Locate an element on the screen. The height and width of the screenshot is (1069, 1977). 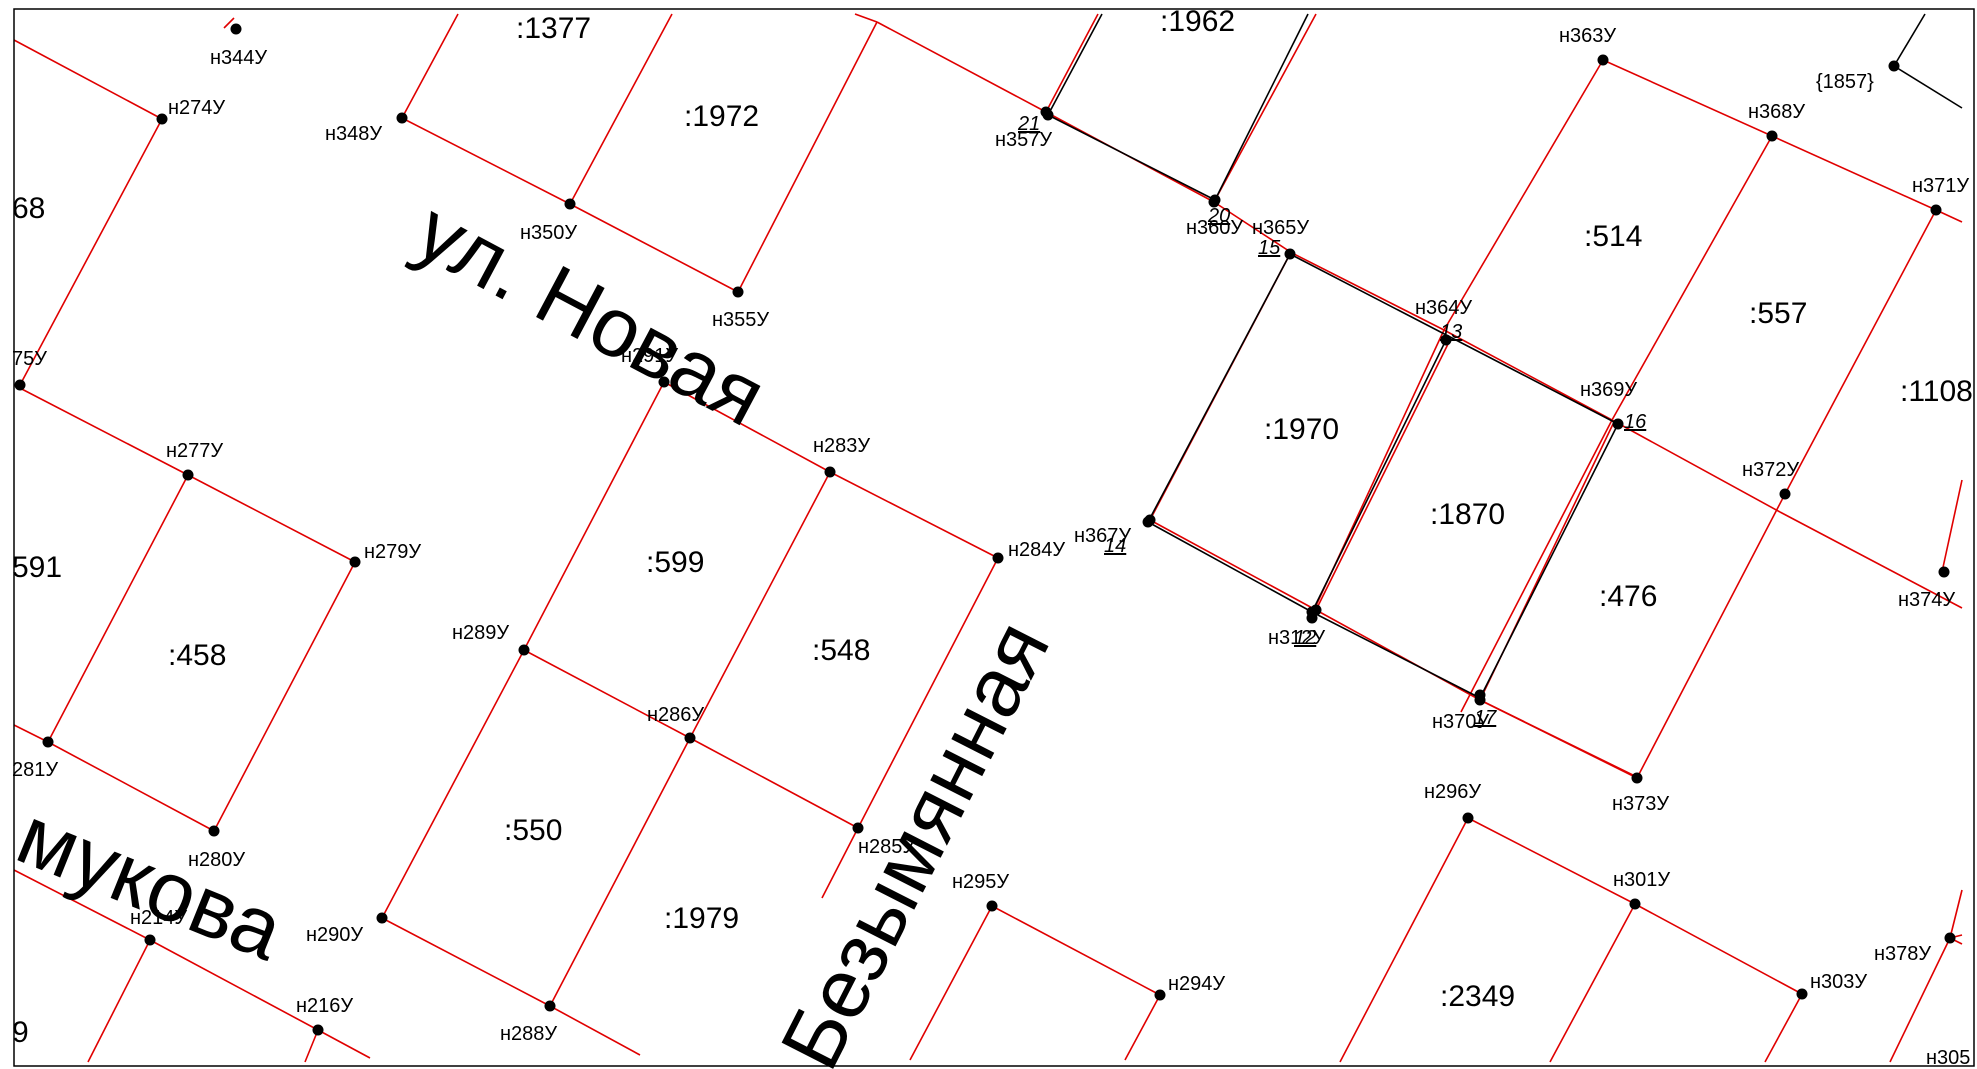
point-label: н285У is located at coordinates (886, 847).